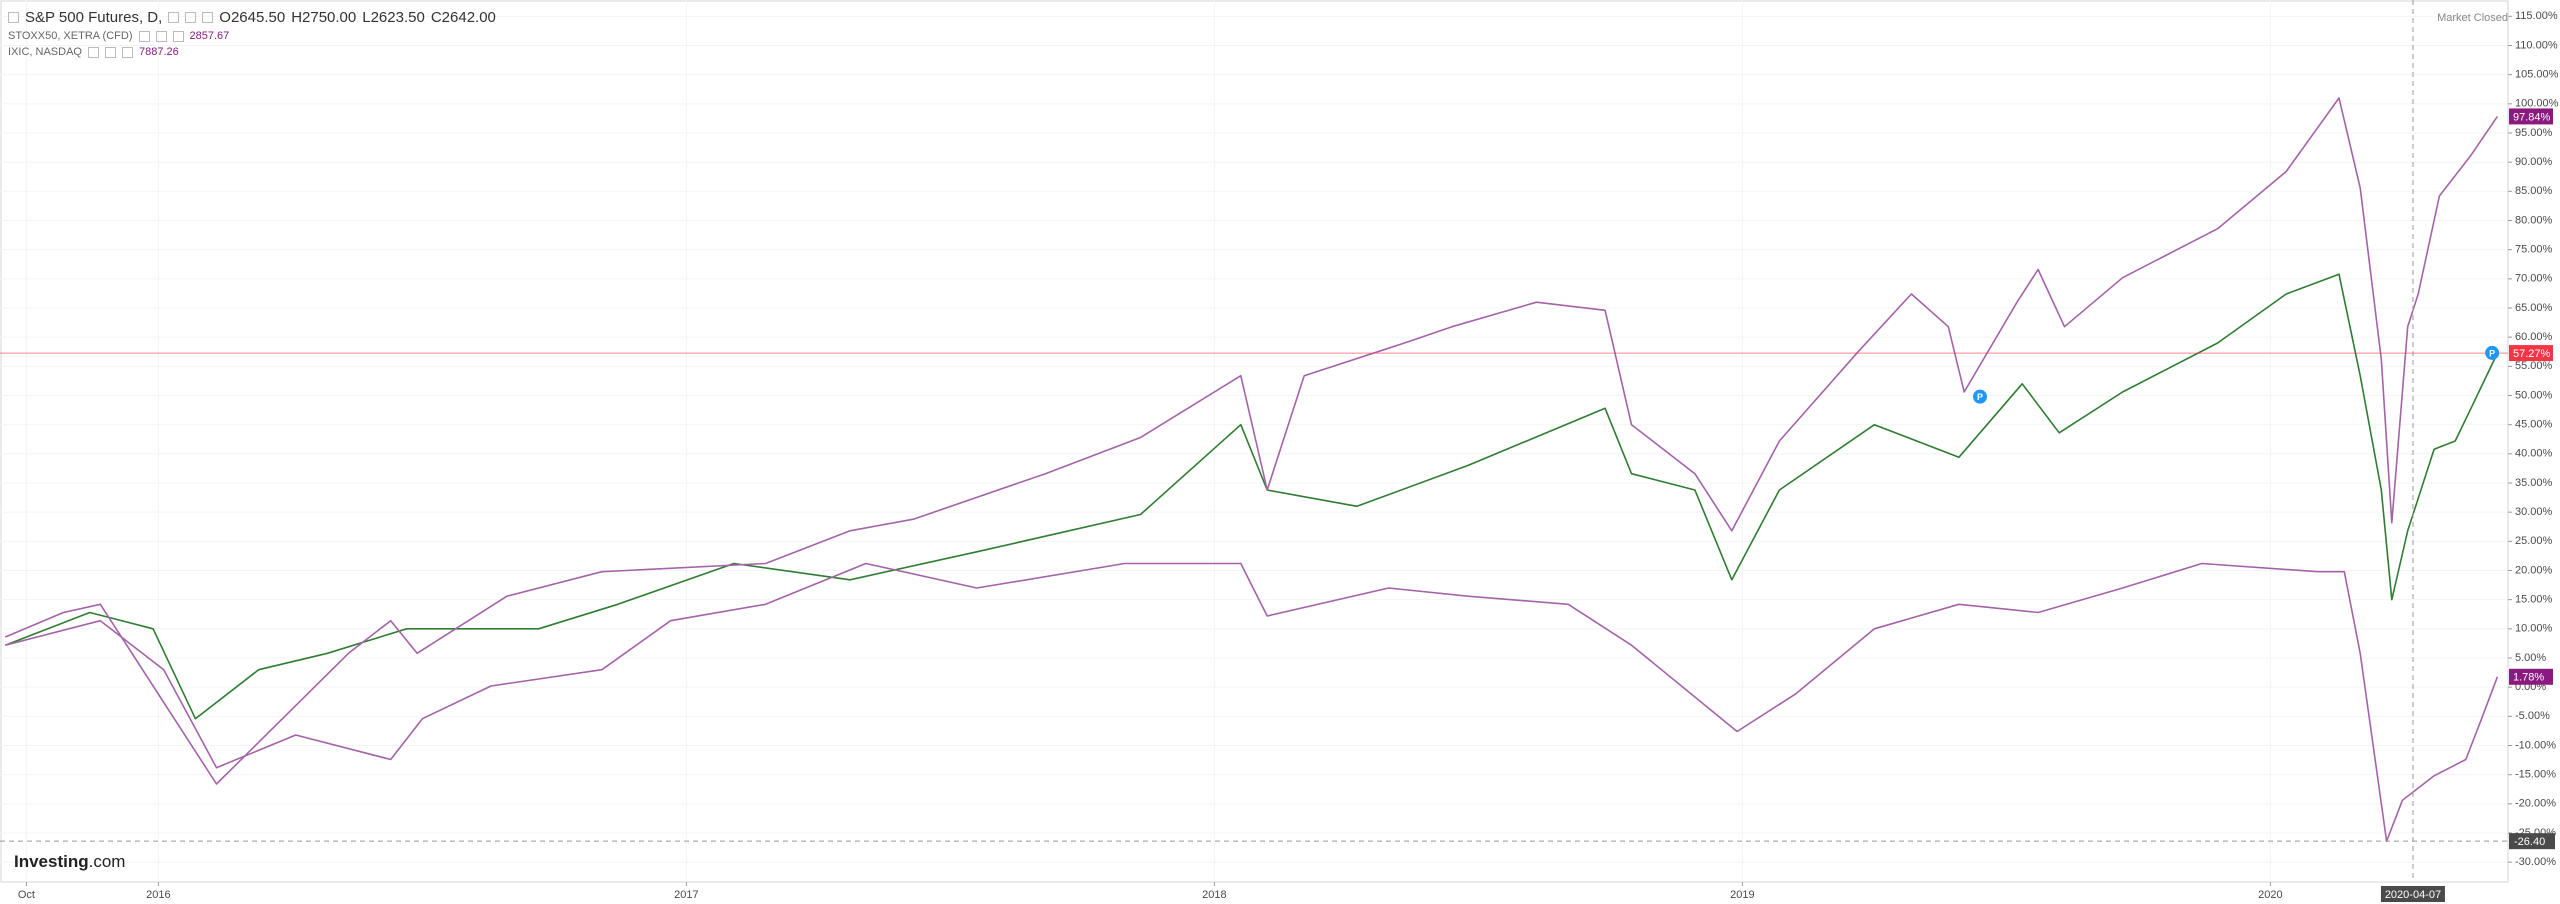 This screenshot has height=904, width=2560. I want to click on y-tick-label: 15.00%, so click(2534, 600).